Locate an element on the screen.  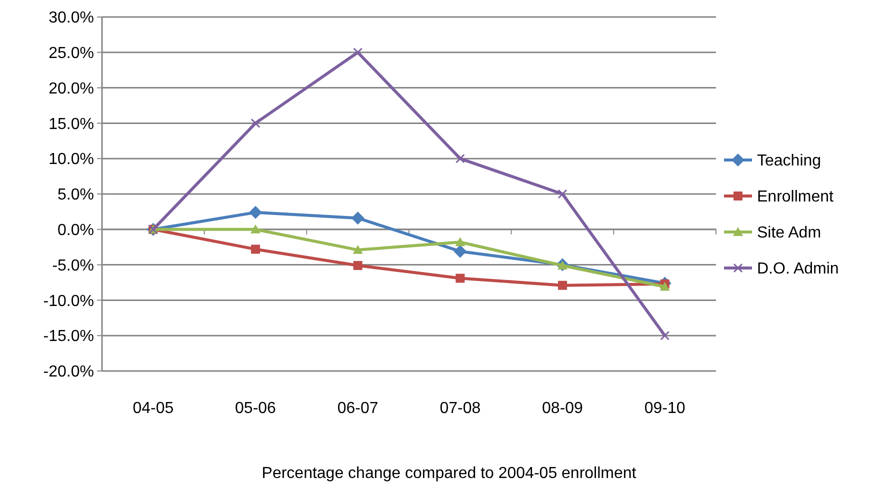
y-tick-label: 25.0% is located at coordinates (71, 53).